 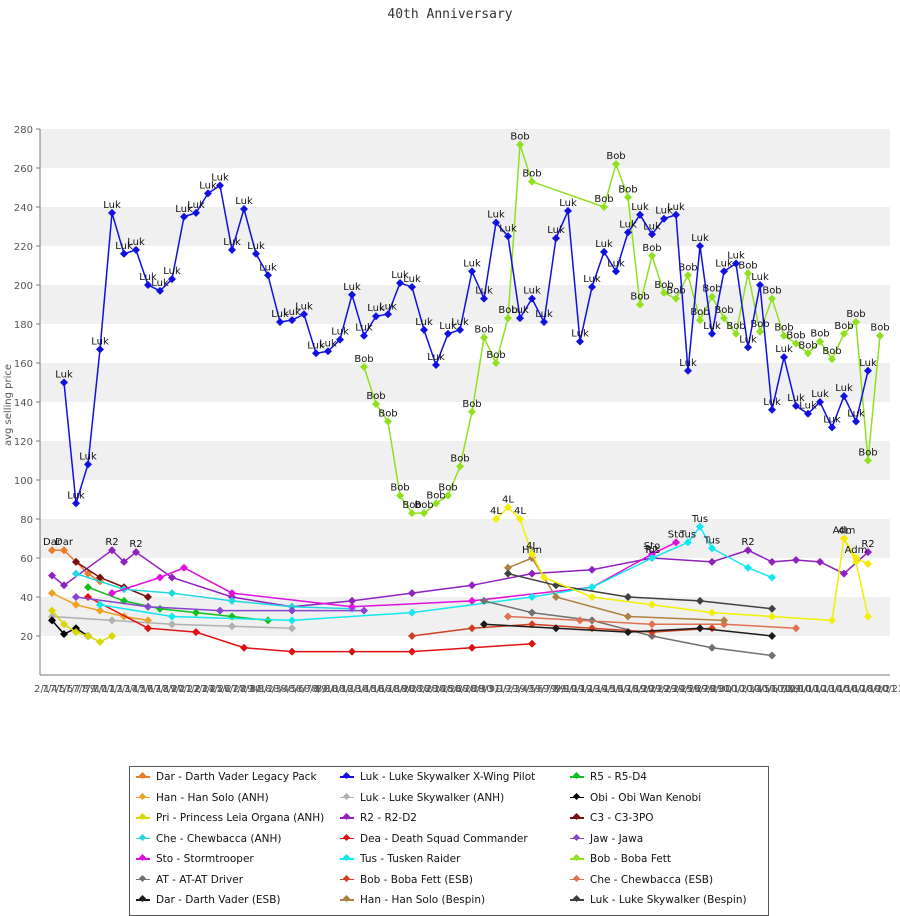 What do you see at coordinates (389, 689) in the screenshot?
I see `x-tick-label: 8/18` at bounding box center [389, 689].